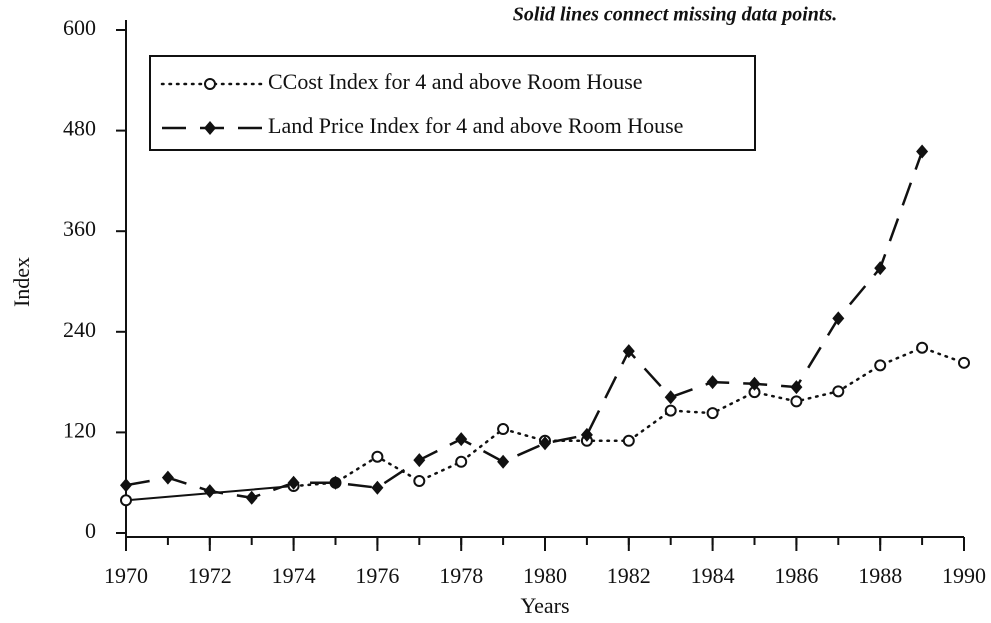 Image resolution: width=991 pixels, height=623 pixels. What do you see at coordinates (79, 27) in the screenshot?
I see `y-tick-label: 600` at bounding box center [79, 27].